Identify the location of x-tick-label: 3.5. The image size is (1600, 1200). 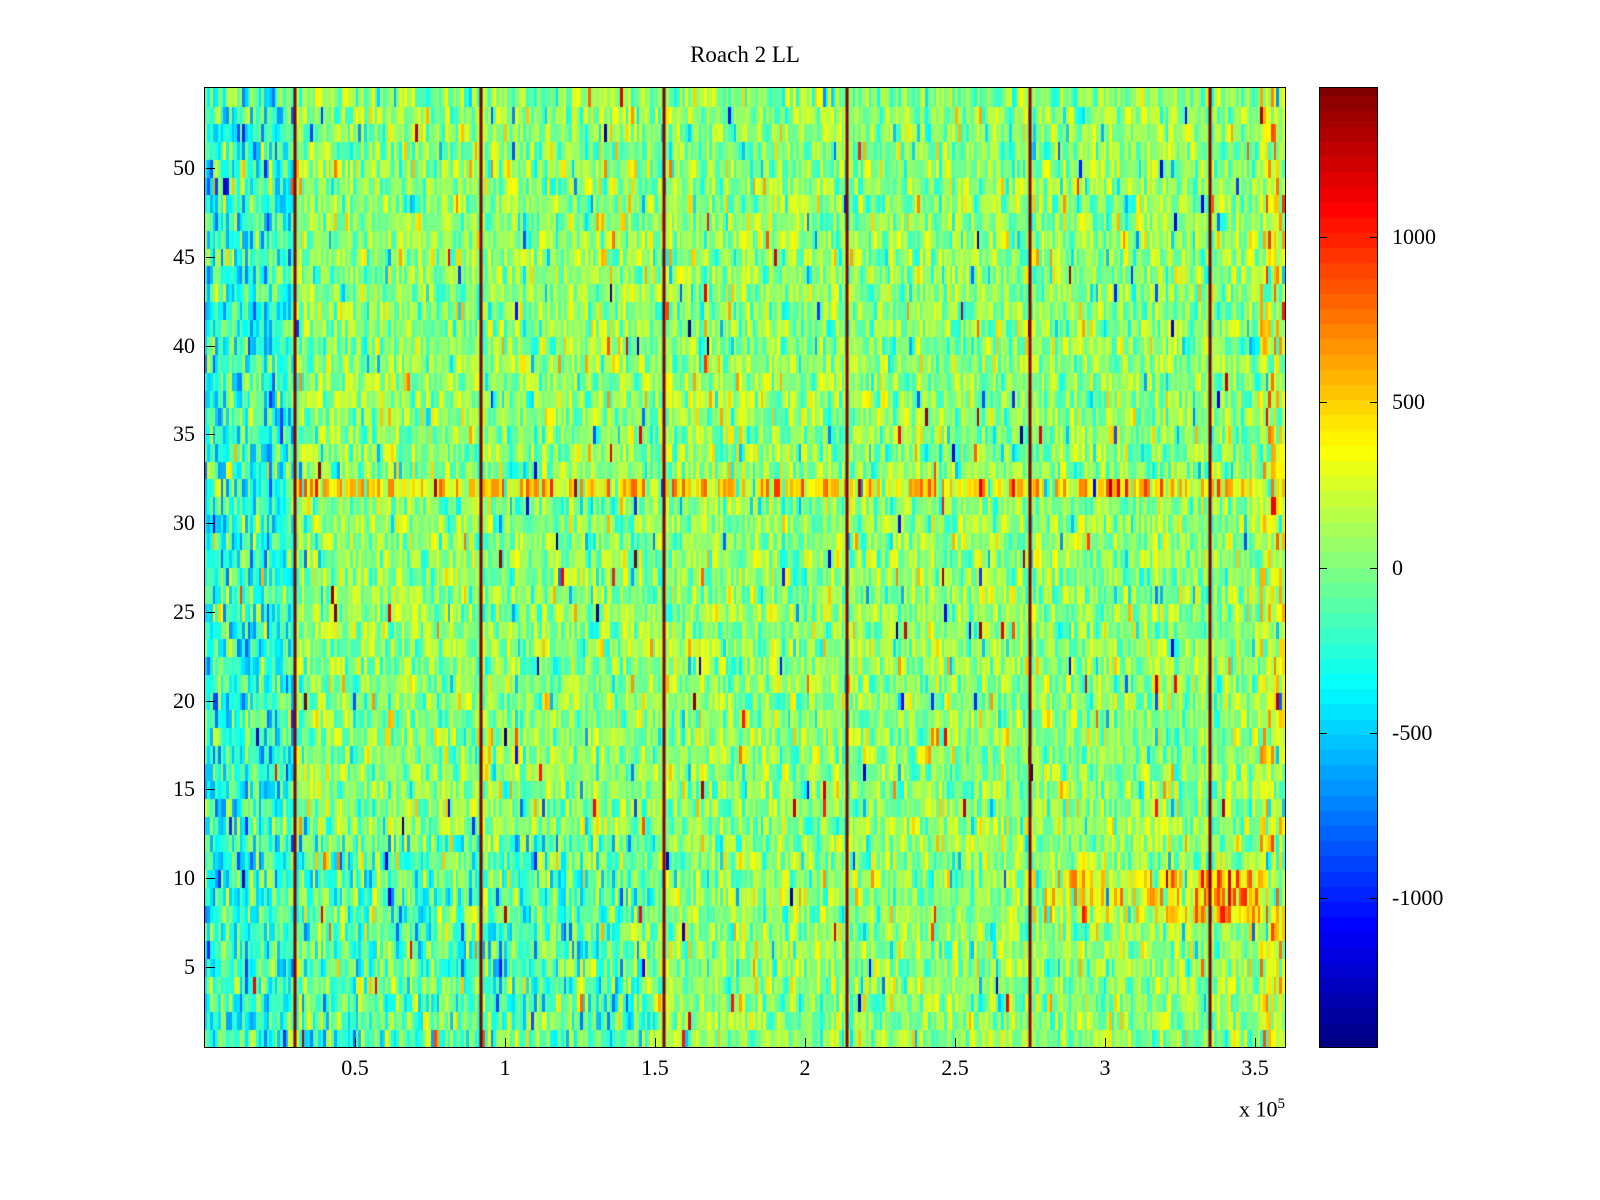
(1255, 1067).